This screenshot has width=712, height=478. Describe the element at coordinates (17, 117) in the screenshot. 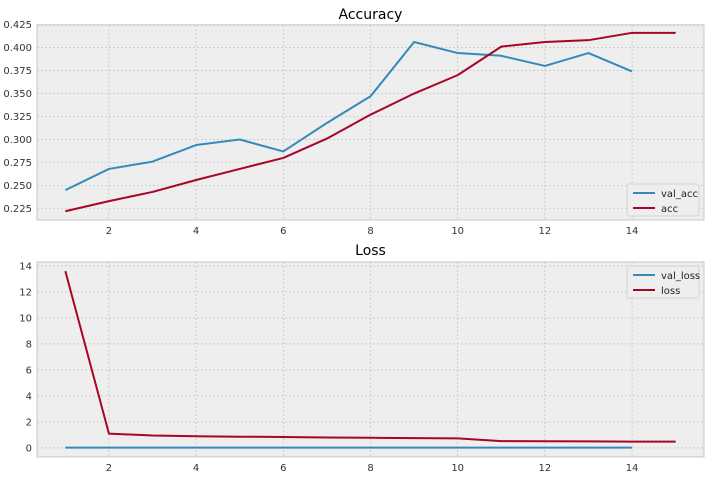

I see `accuracy-y-tick-label: 0.325` at that location.